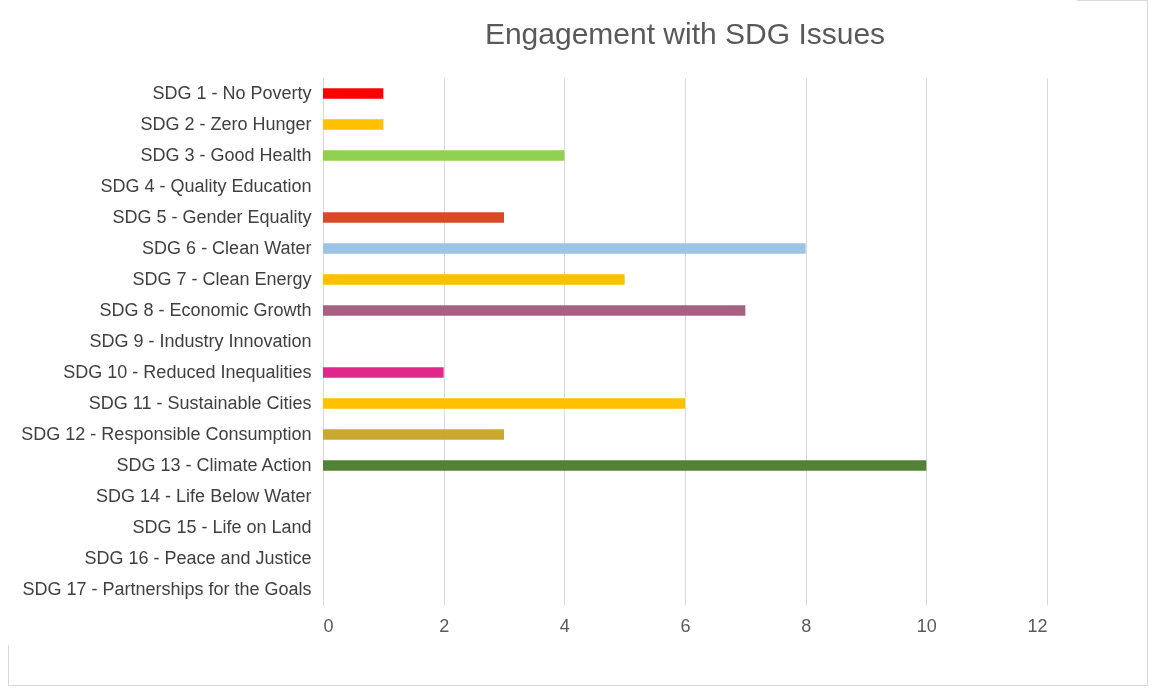 The height and width of the screenshot is (688, 1155). What do you see at coordinates (926, 625) in the screenshot?
I see `x-tick-label: 10` at bounding box center [926, 625].